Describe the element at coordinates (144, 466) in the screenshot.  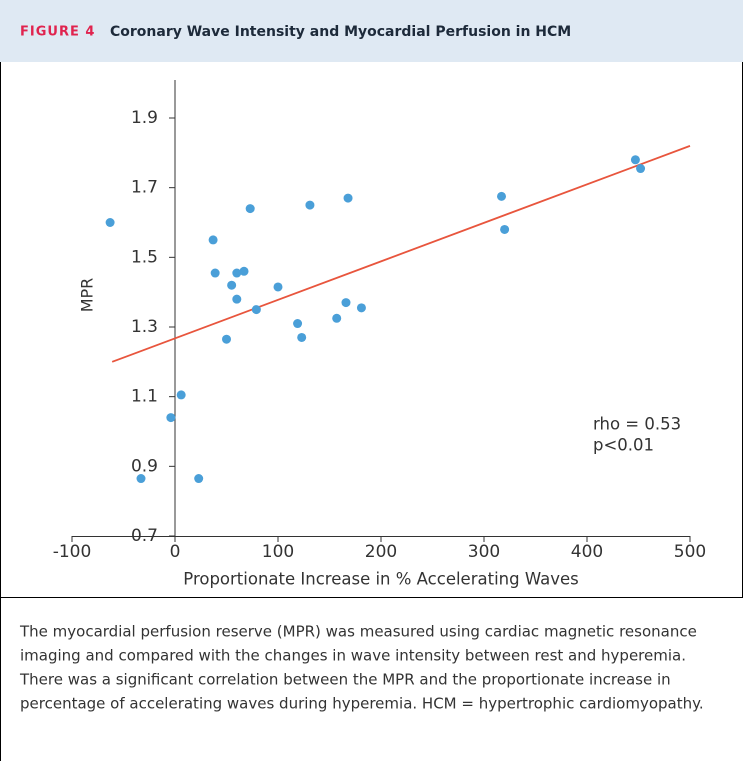
I see `y-tick-label: 0.9` at that location.